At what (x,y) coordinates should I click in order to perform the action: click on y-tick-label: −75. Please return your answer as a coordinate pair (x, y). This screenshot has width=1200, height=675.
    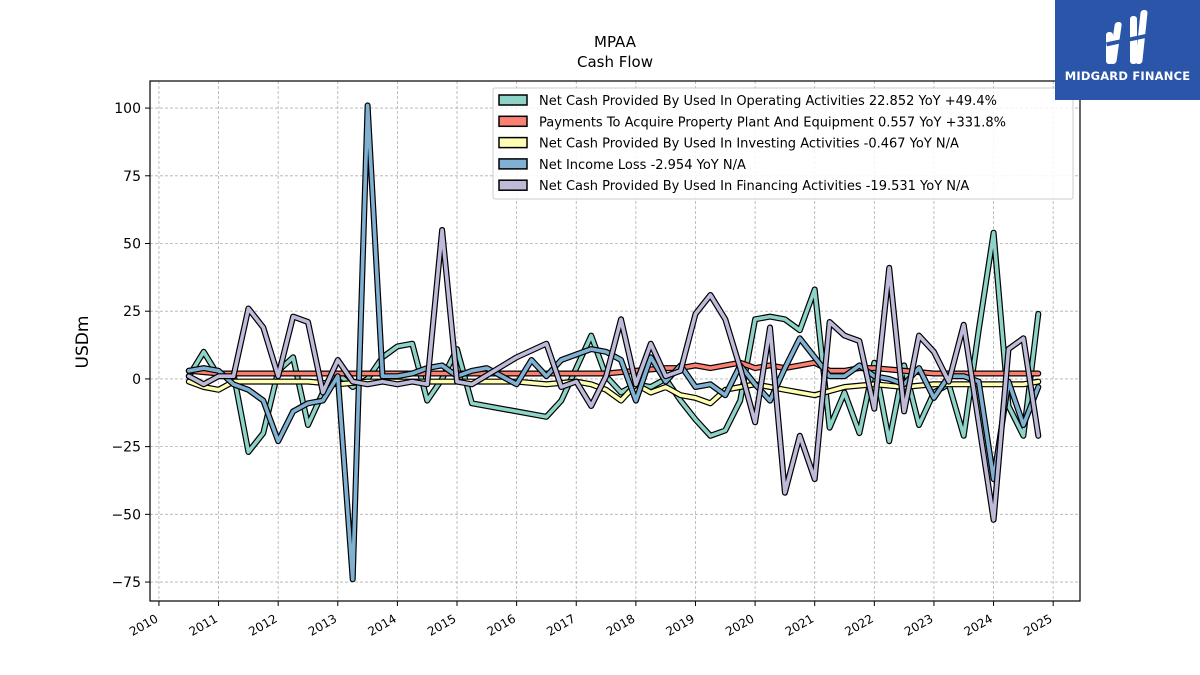
    Looking at the image, I should click on (126, 583).